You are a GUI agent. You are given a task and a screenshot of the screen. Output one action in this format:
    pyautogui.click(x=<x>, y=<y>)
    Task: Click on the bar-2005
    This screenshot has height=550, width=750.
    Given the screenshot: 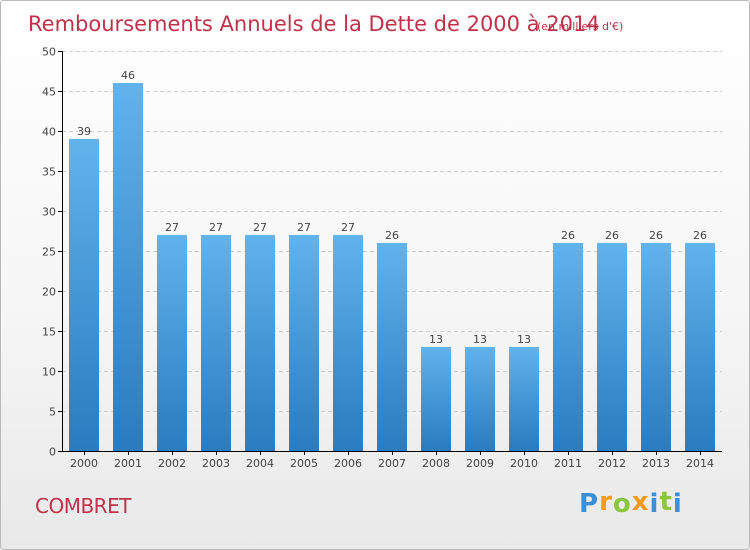 What is the action you would take?
    pyautogui.click(x=304, y=343)
    